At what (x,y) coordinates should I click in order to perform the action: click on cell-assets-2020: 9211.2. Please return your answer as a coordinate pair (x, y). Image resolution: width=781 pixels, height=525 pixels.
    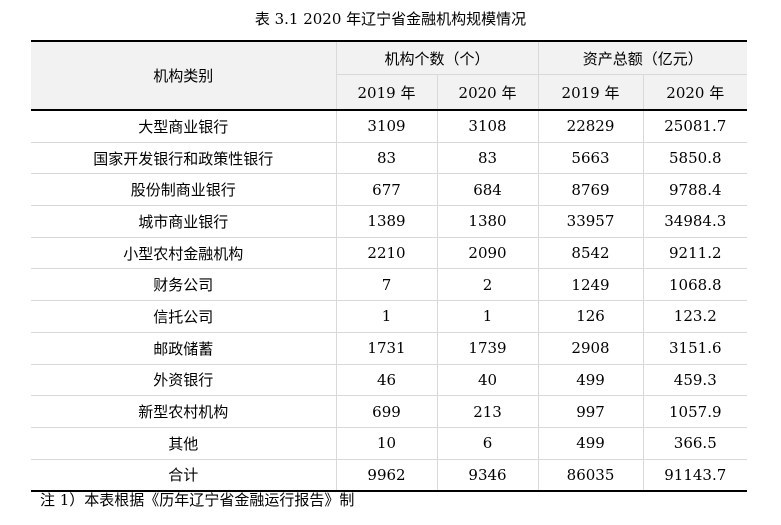
    Looking at the image, I should click on (695, 253).